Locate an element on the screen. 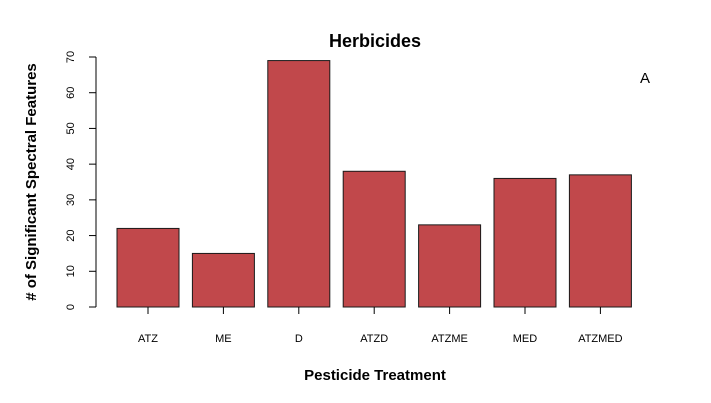  y-axis-label: # of Significant Spectral Features is located at coordinates (31, 182).